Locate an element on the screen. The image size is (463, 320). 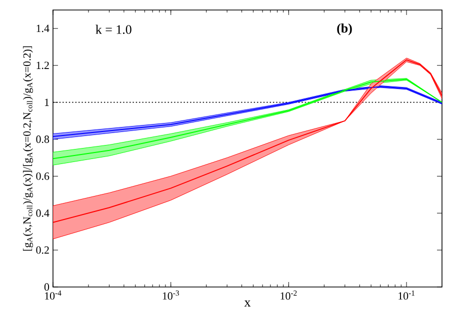
y-tick-label: 0.2 is located at coordinates (42, 250).